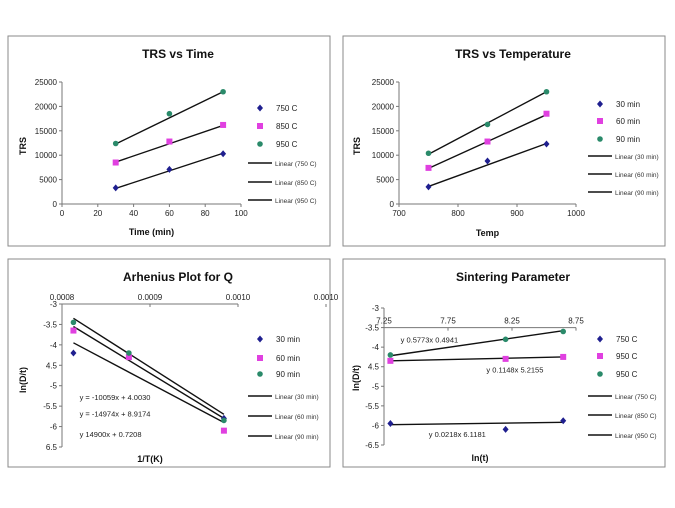 This screenshot has width=675, height=508. I want to click on x-tick-label: 0.0010, so click(238, 297).